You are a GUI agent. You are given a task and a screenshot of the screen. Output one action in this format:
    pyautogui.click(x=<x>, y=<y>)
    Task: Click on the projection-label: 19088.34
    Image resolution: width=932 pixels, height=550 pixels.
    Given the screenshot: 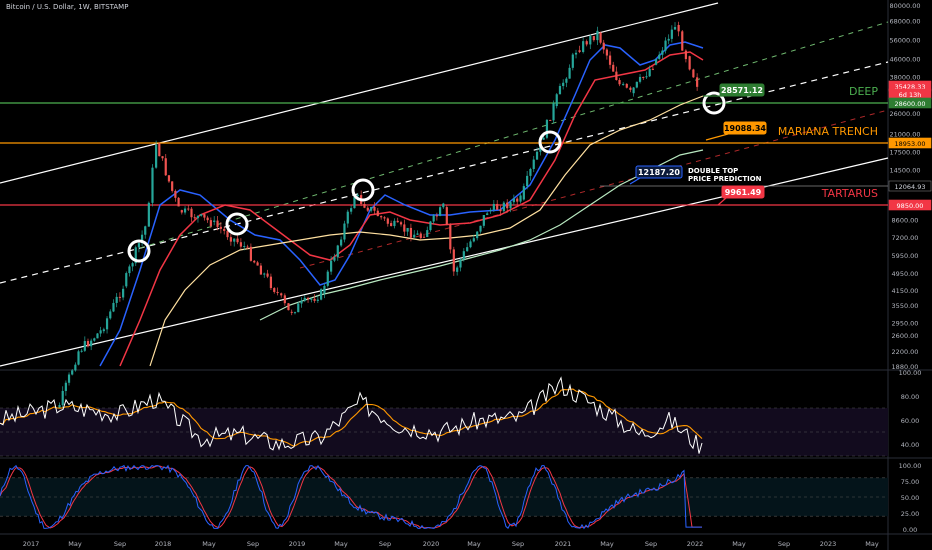 What is the action you would take?
    pyautogui.click(x=745, y=128)
    